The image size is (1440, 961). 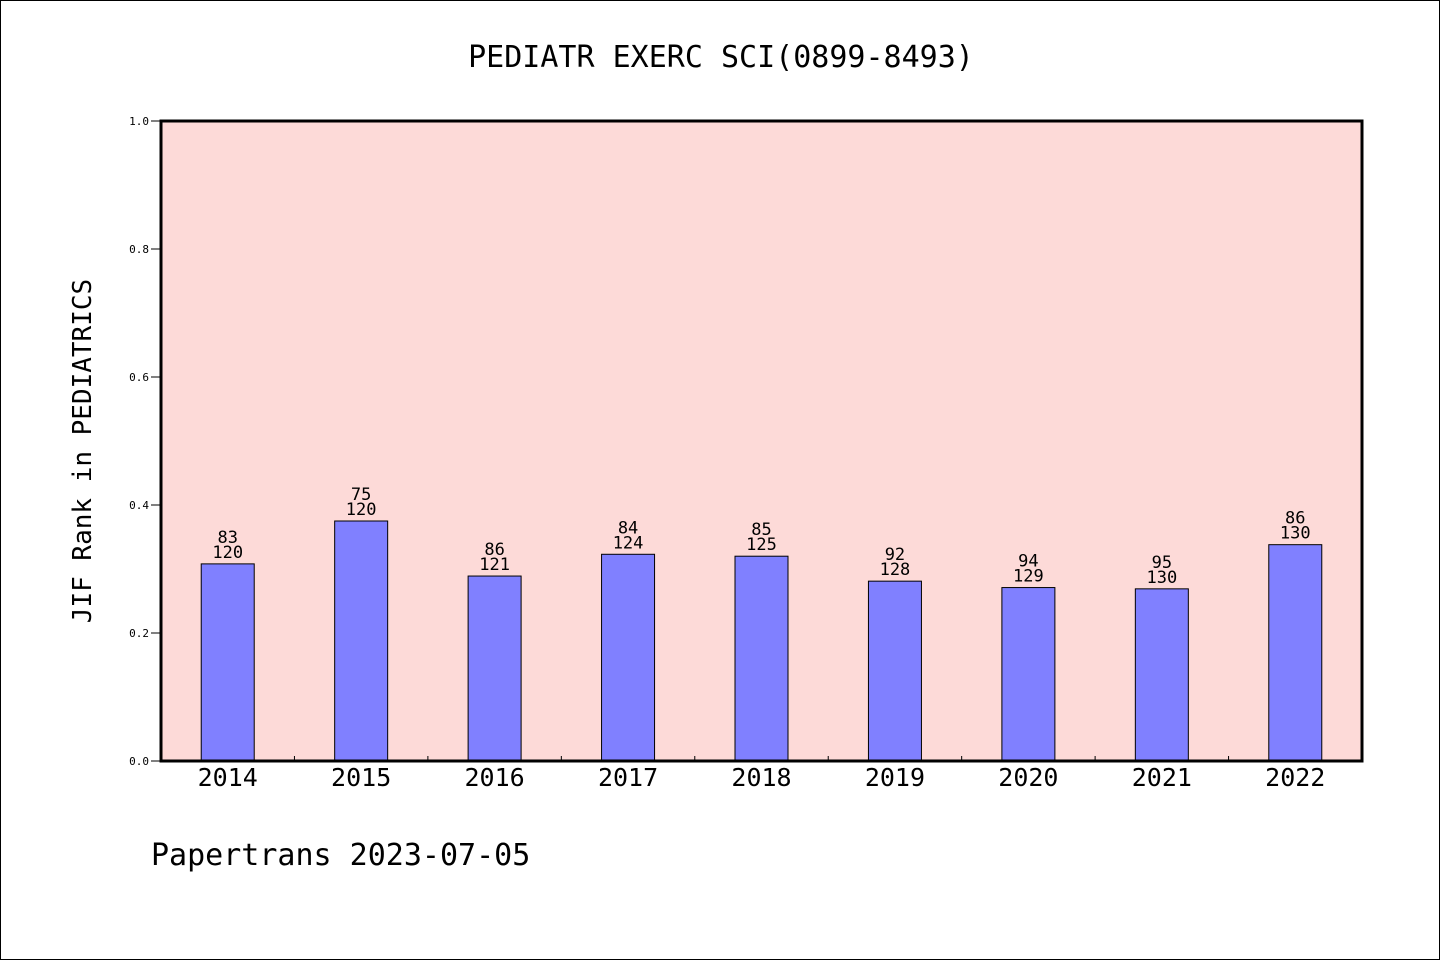 What do you see at coordinates (1162, 777) in the screenshot?
I see `x-tick-label: 2021` at bounding box center [1162, 777].